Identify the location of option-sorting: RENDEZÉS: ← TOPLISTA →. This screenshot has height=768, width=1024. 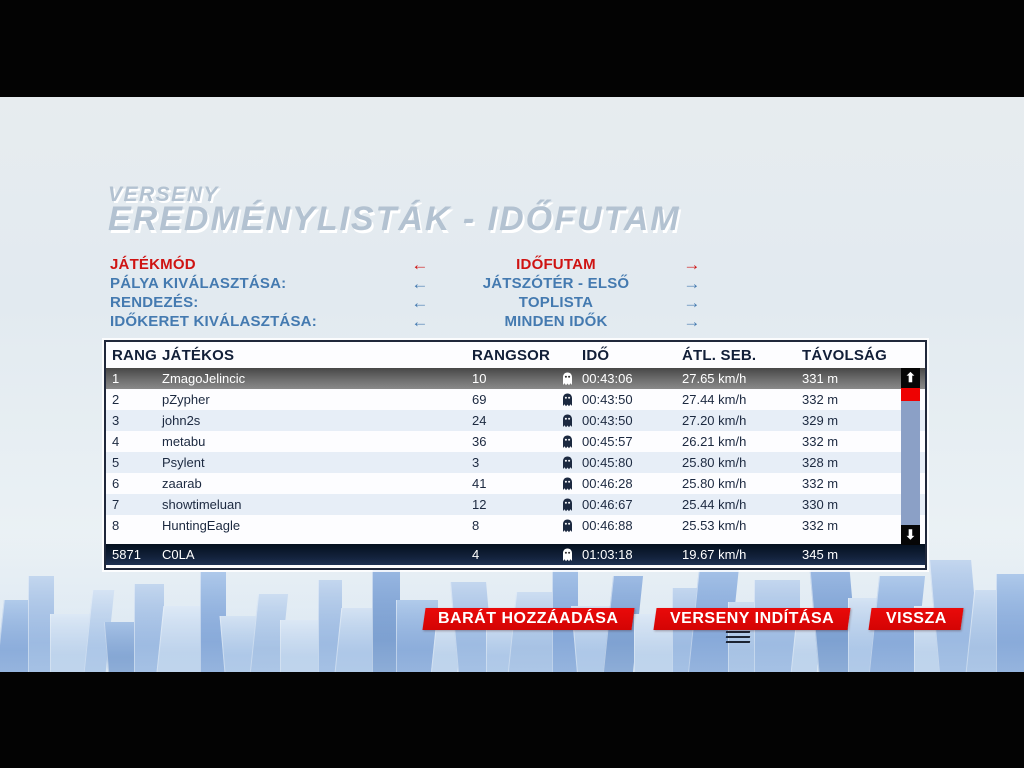
(407, 302).